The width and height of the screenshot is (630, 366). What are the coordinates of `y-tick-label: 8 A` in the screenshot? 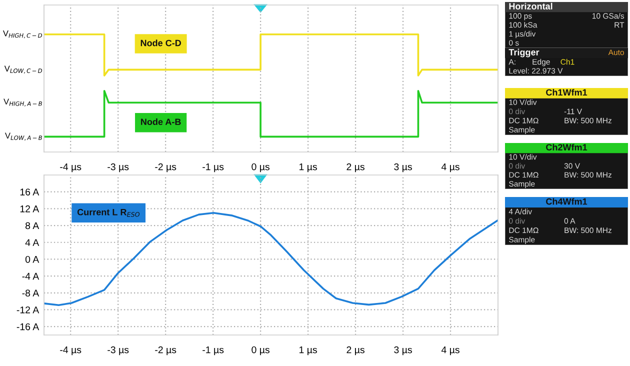 It's located at (33, 226).